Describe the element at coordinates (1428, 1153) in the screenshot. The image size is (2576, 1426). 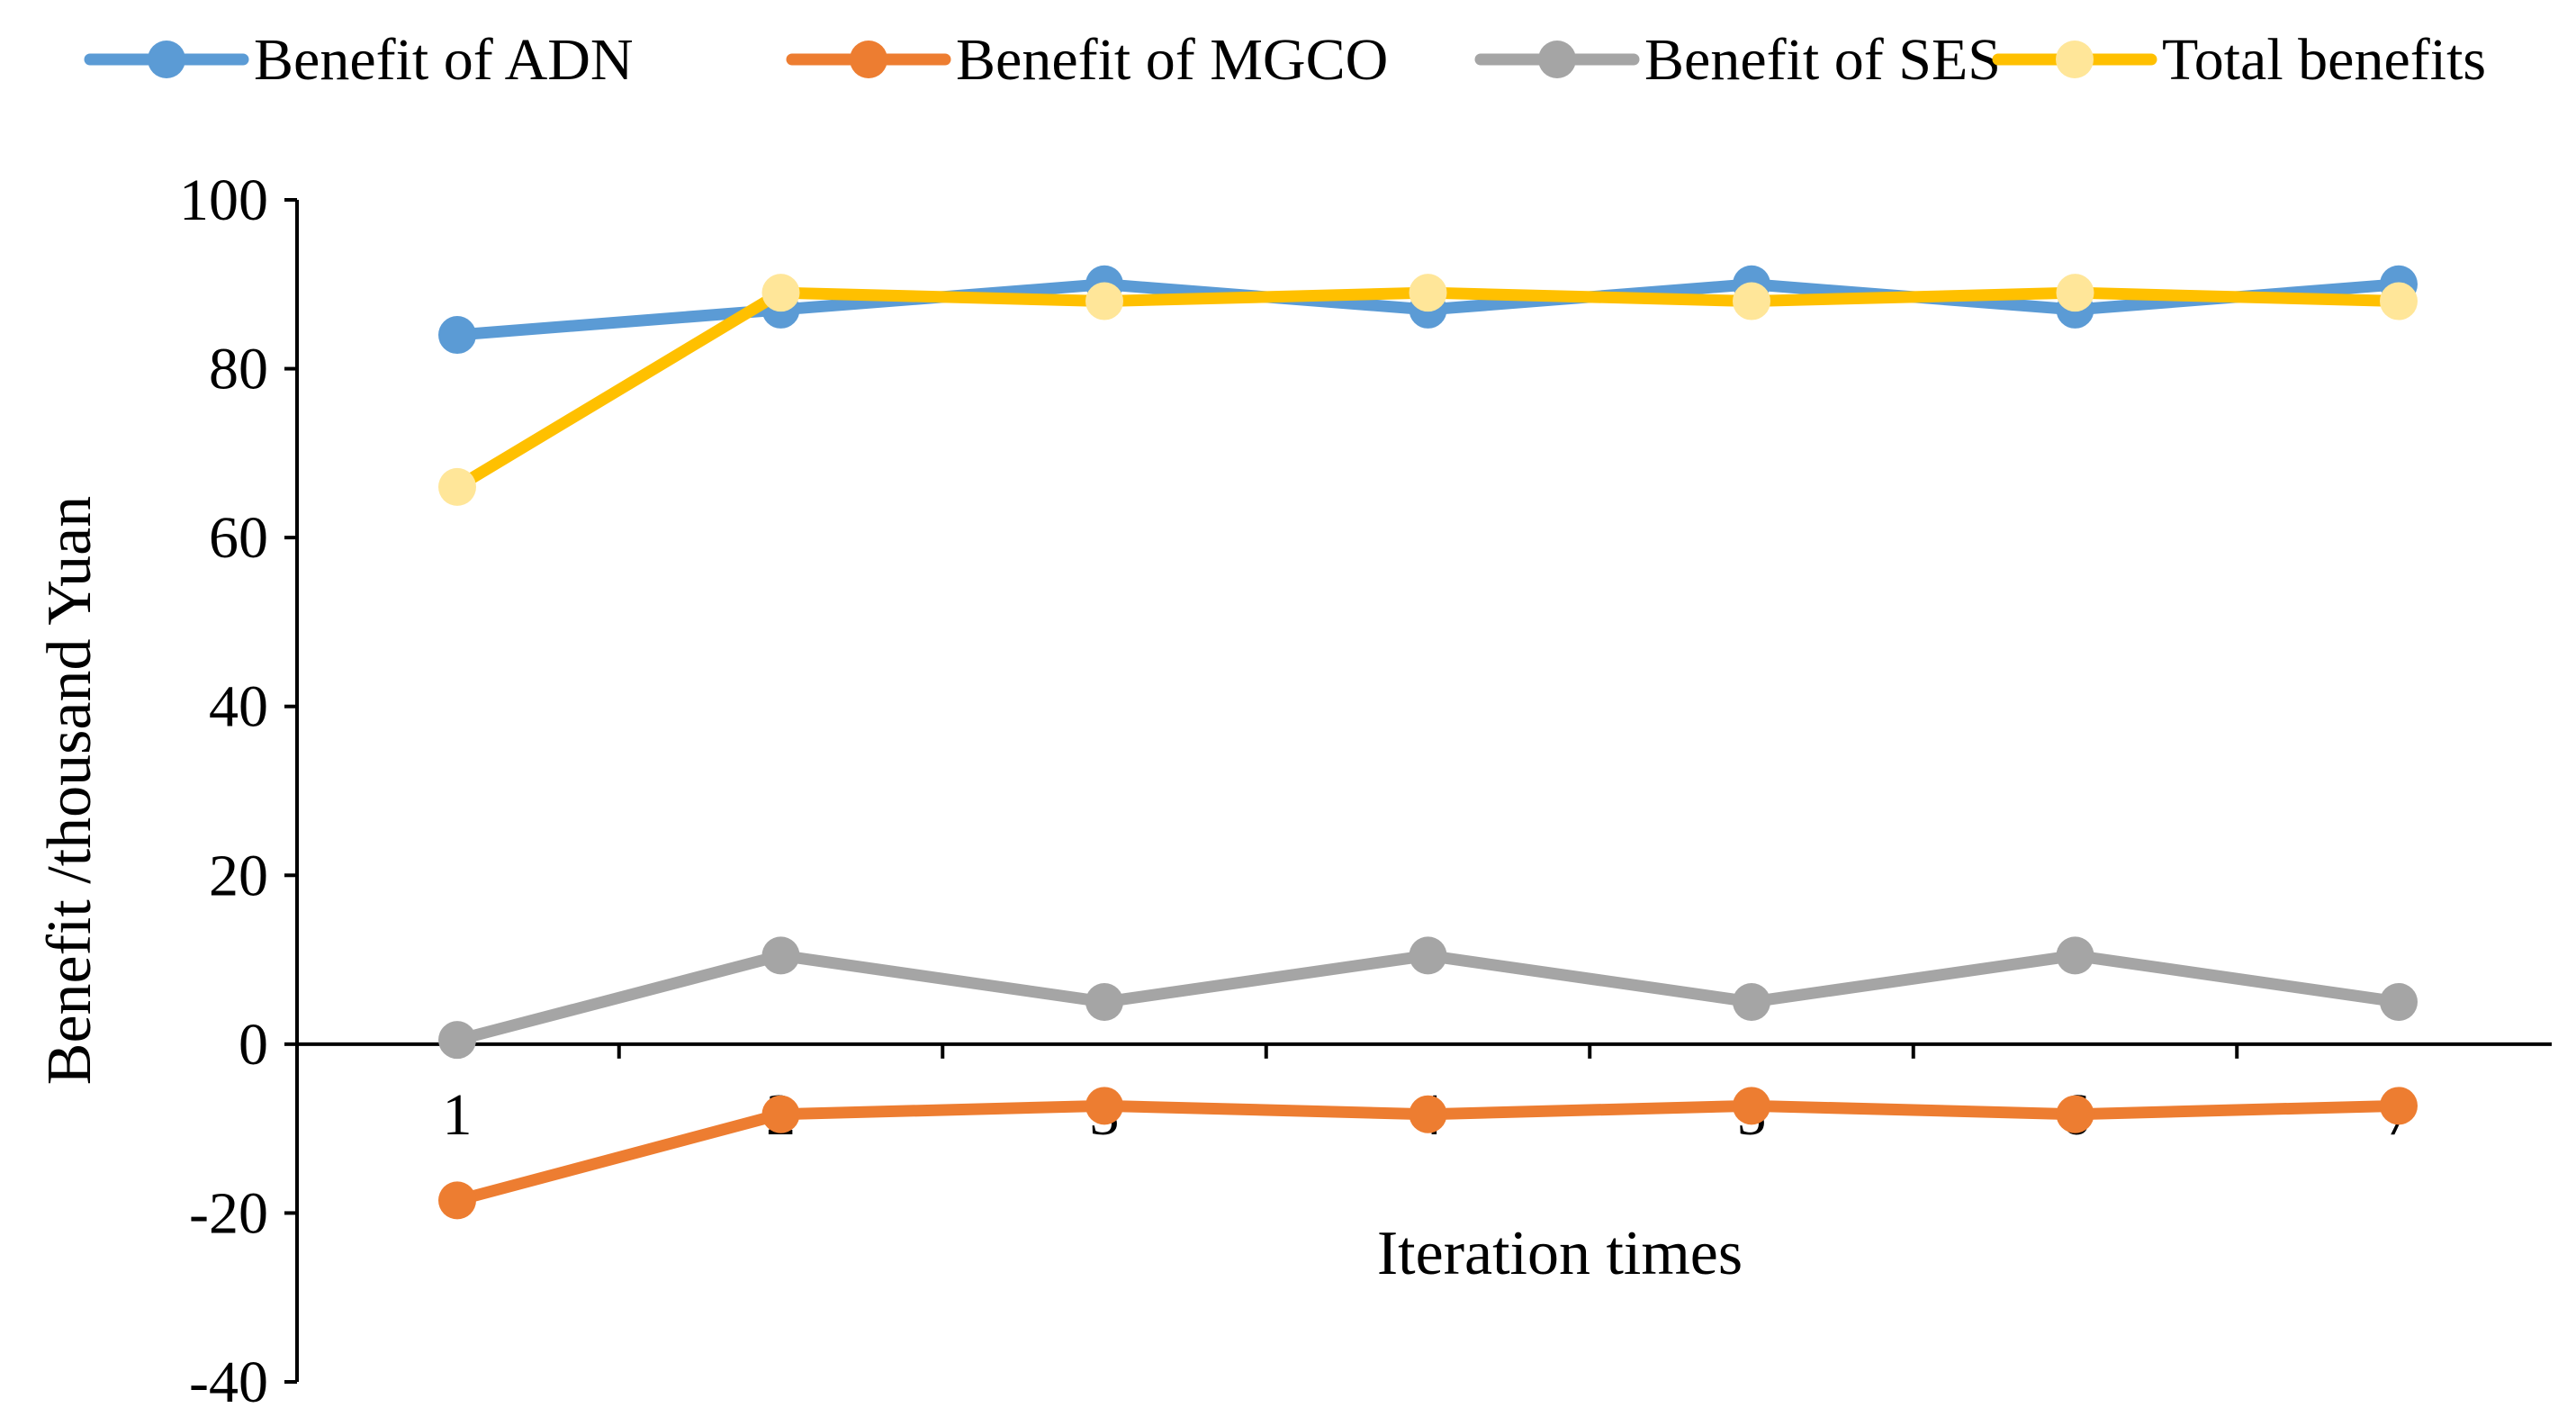
I see `series-benefit-of-mgco` at that location.